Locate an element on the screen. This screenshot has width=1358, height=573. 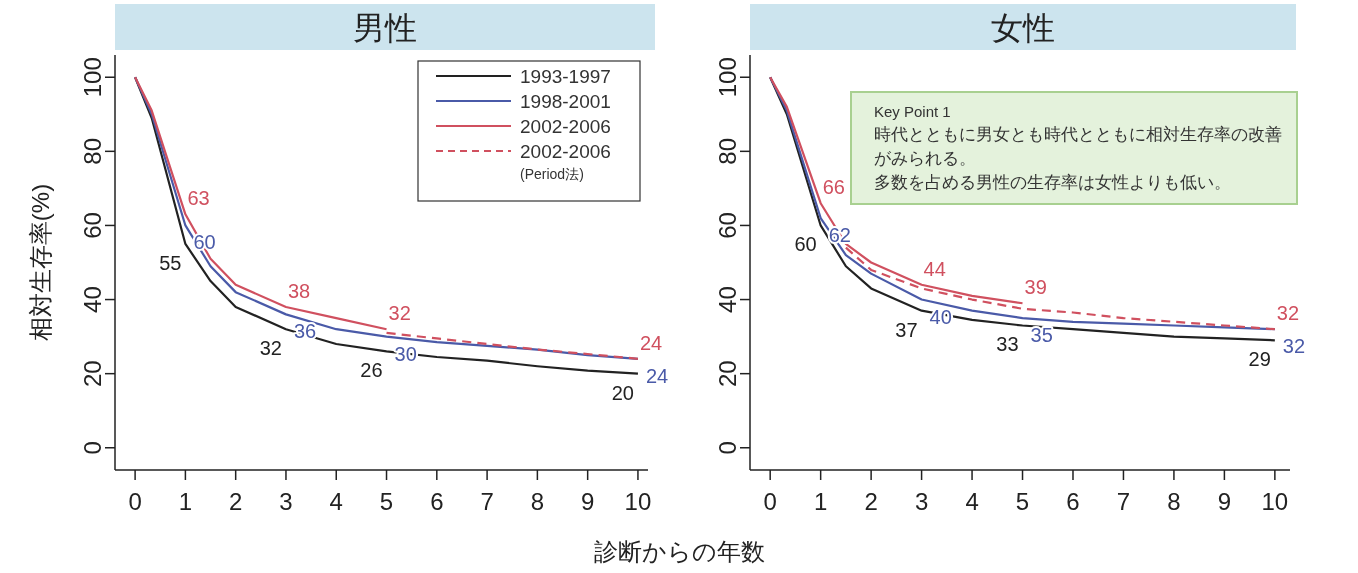
chart-title: 女性 is located at coordinates (1023, 28).